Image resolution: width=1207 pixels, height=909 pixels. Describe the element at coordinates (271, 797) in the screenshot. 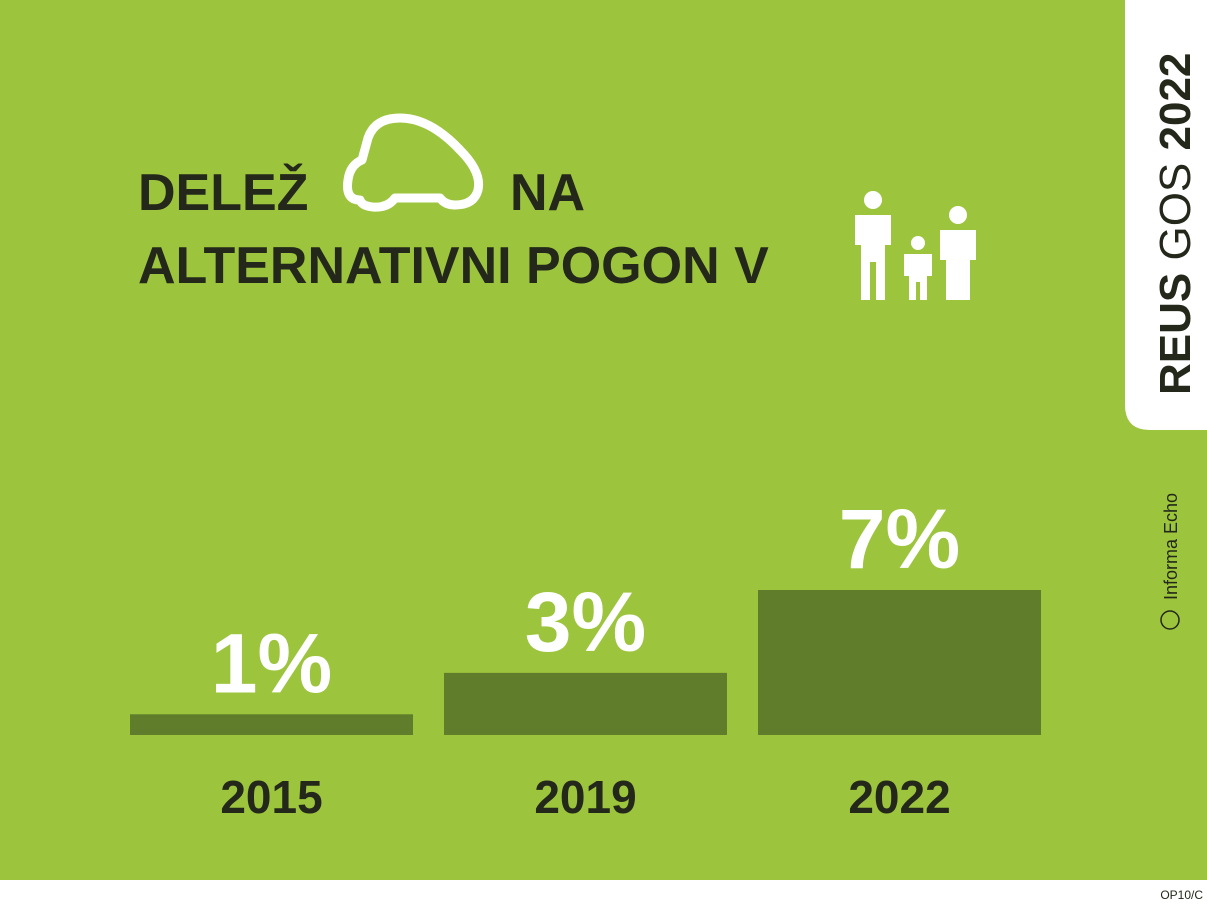

I see `x-tick-label: 2015` at that location.